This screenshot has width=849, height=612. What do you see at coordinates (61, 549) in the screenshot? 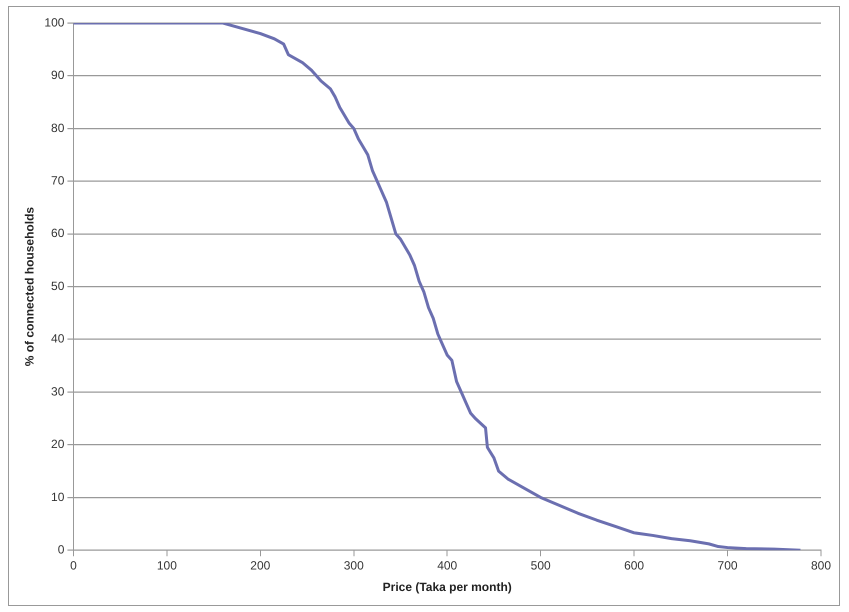
I see `y-tick-label: 0` at bounding box center [61, 549].